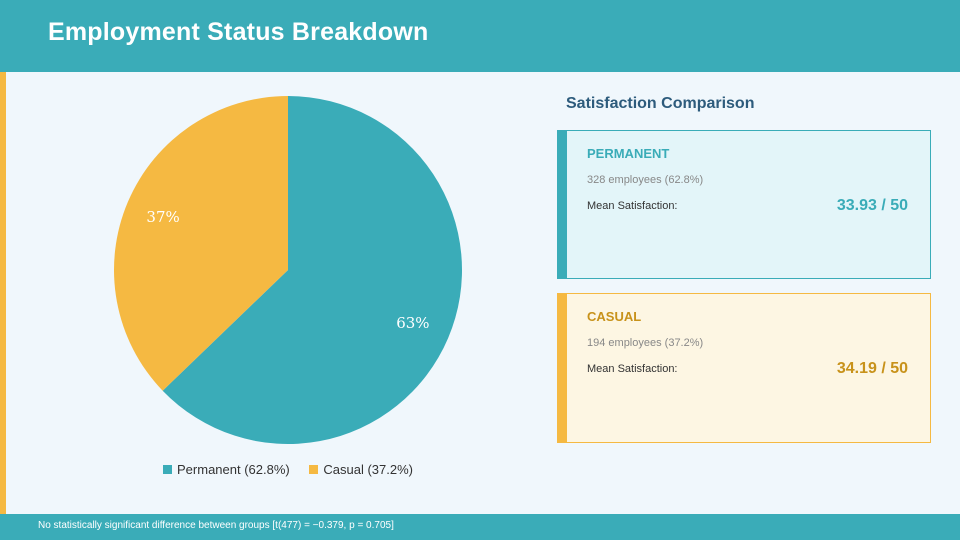  I want to click on header-bar: Employment Status Breakdown, so click(480, 36).